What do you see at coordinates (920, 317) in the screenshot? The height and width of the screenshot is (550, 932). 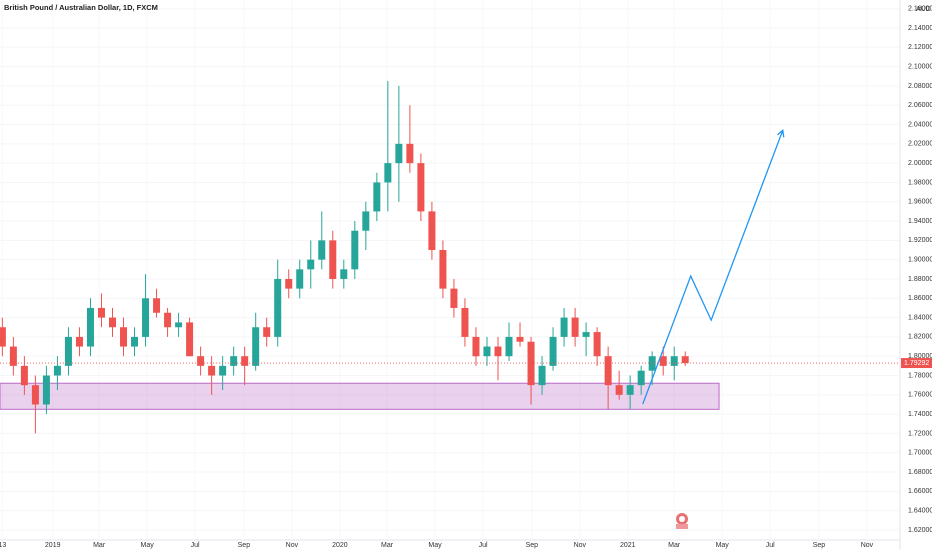 I see `y-tick-label: 1.84000` at bounding box center [920, 317].